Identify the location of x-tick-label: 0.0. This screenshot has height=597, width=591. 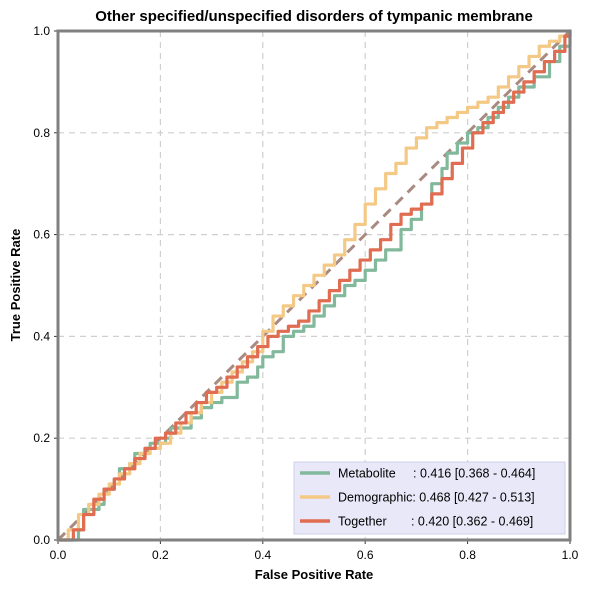
(58, 555).